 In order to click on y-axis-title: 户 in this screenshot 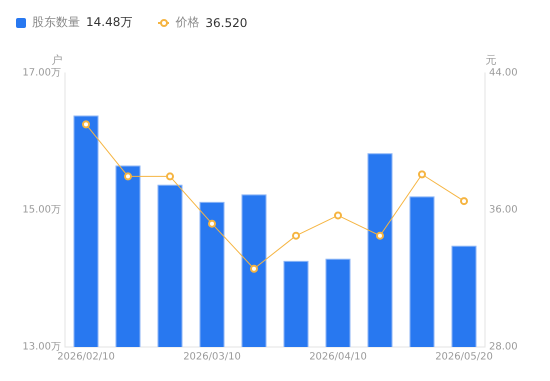, I will do `click(57, 59)`.